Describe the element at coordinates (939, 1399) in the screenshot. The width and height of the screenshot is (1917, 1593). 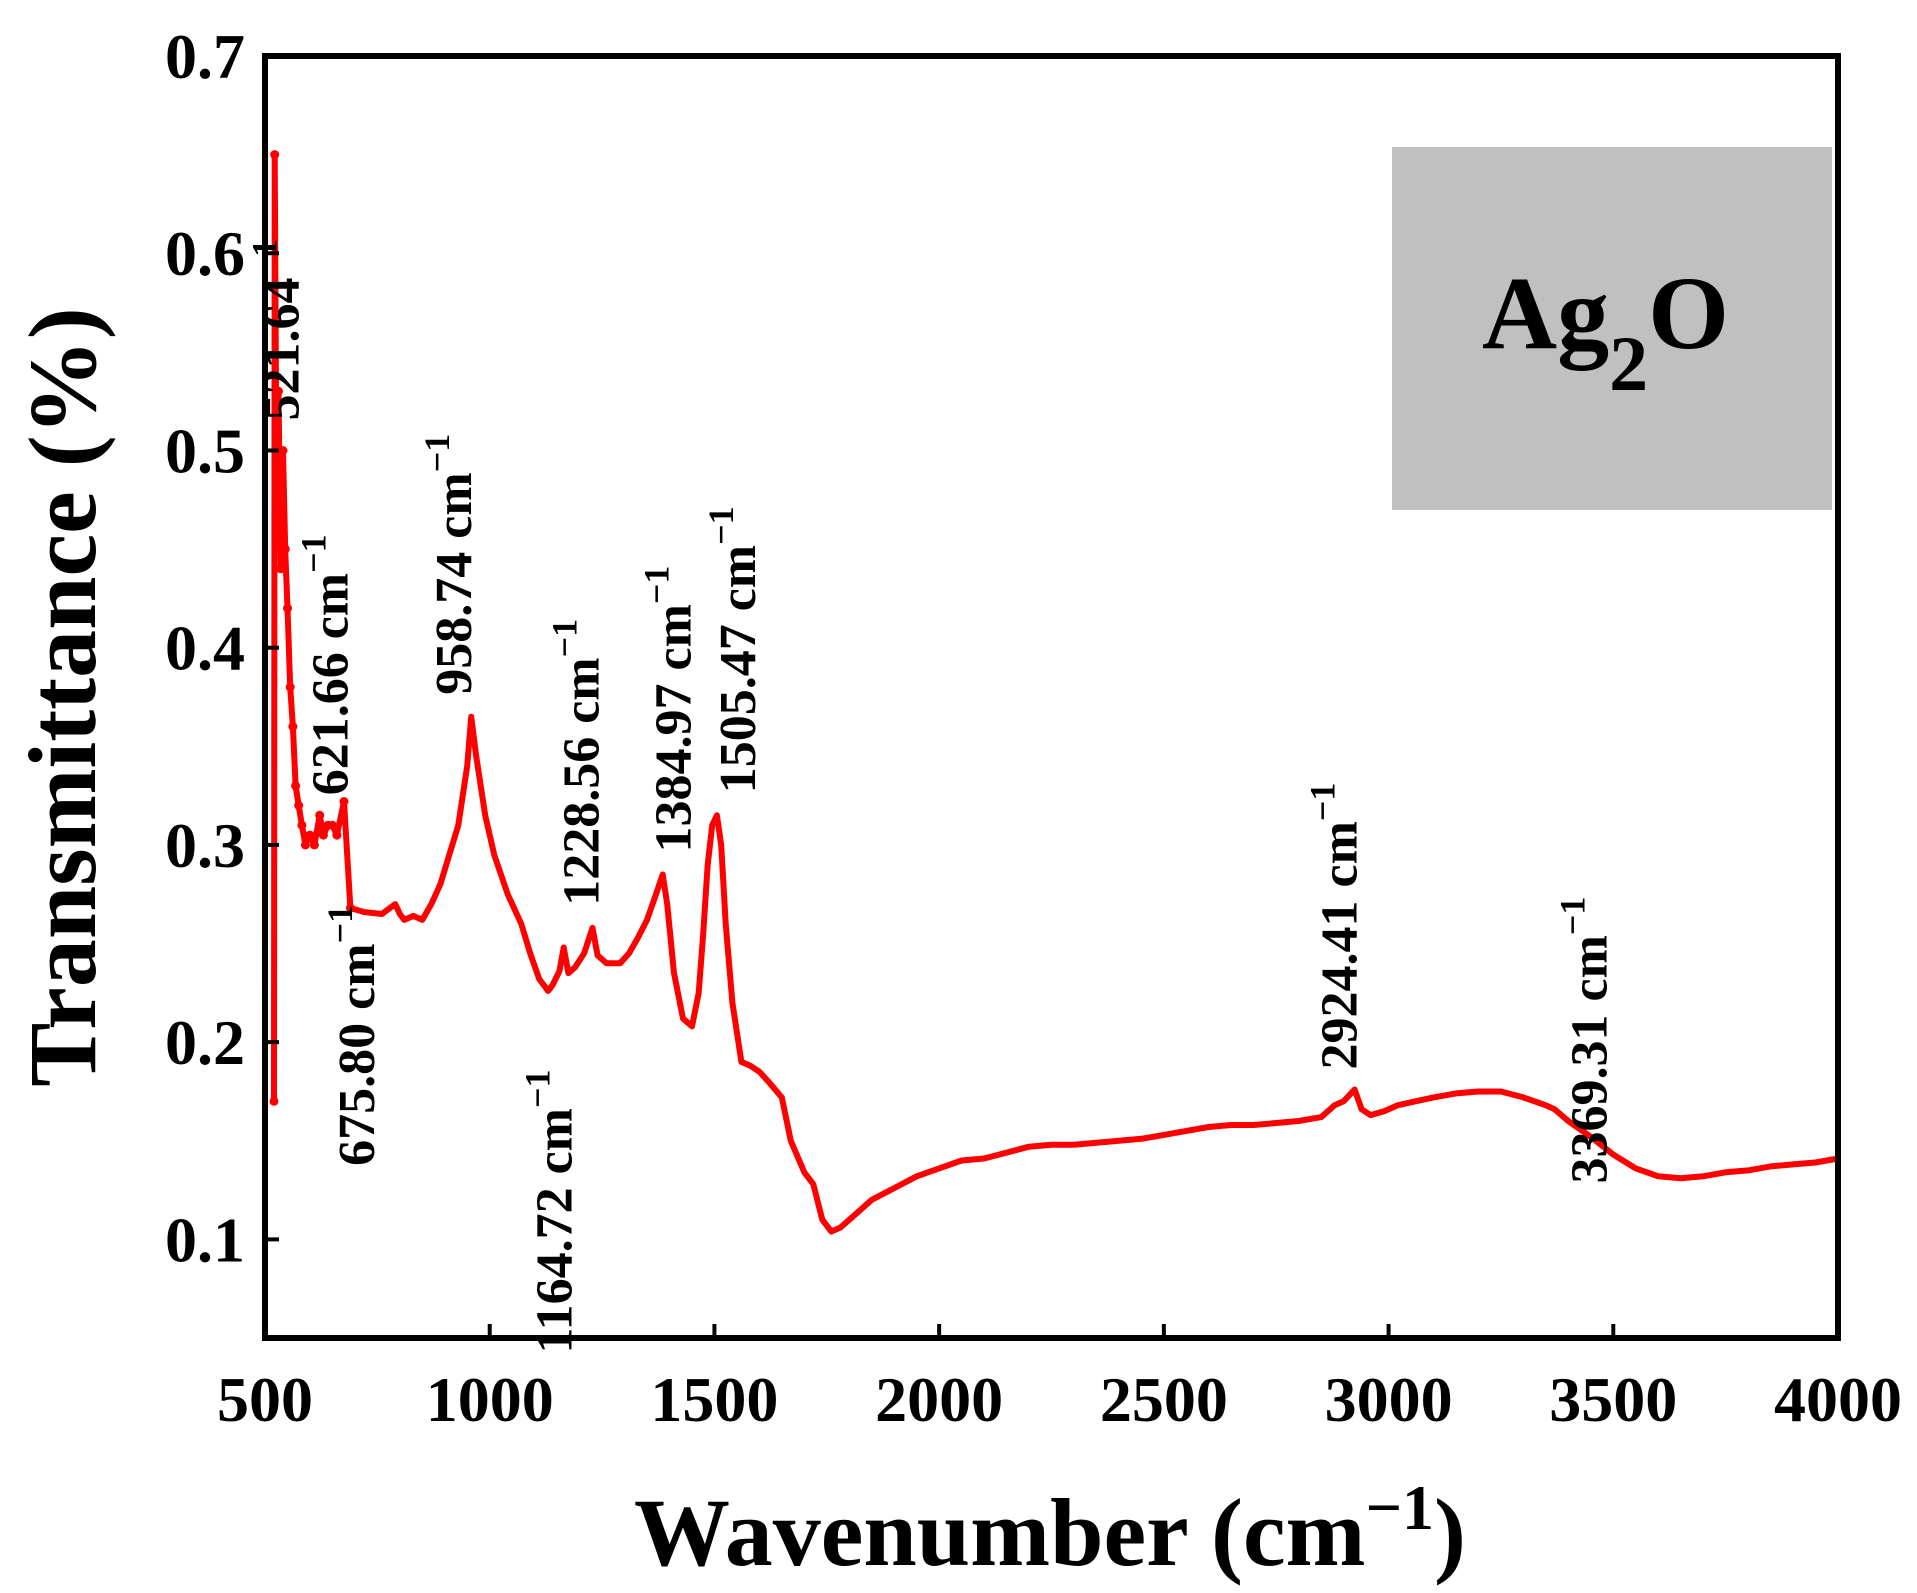
I see `x-tick-label: 2000` at that location.